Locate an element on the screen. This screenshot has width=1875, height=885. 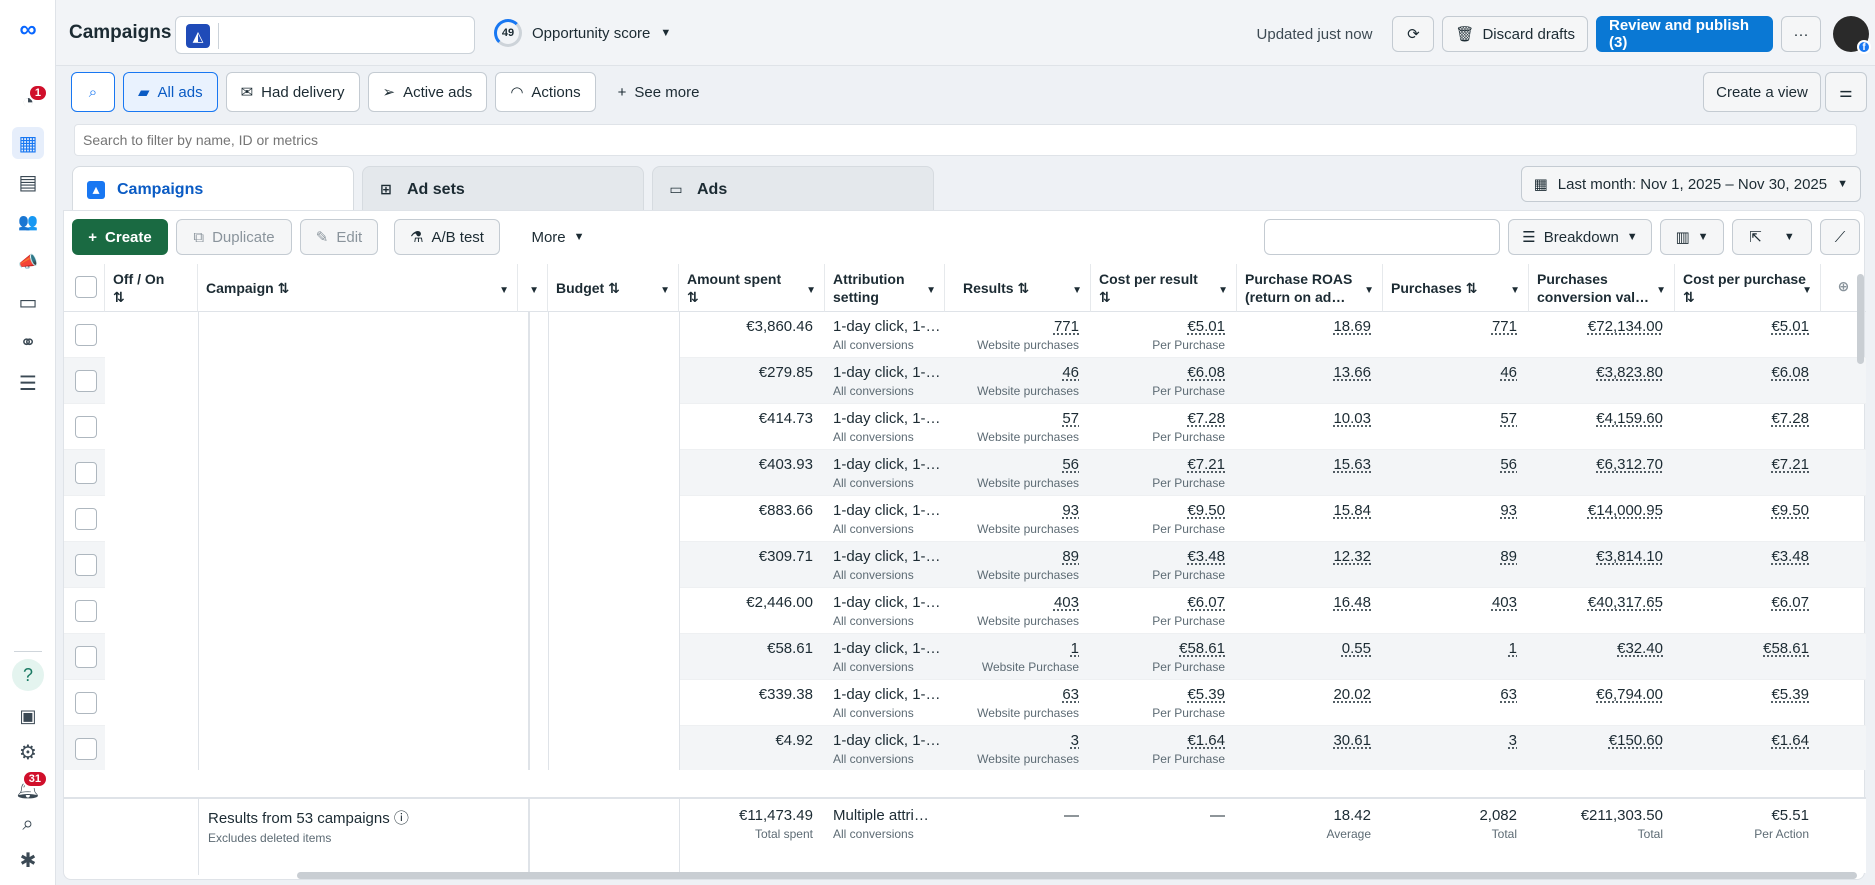
cell-purchases: 56 is located at coordinates (1456, 473).